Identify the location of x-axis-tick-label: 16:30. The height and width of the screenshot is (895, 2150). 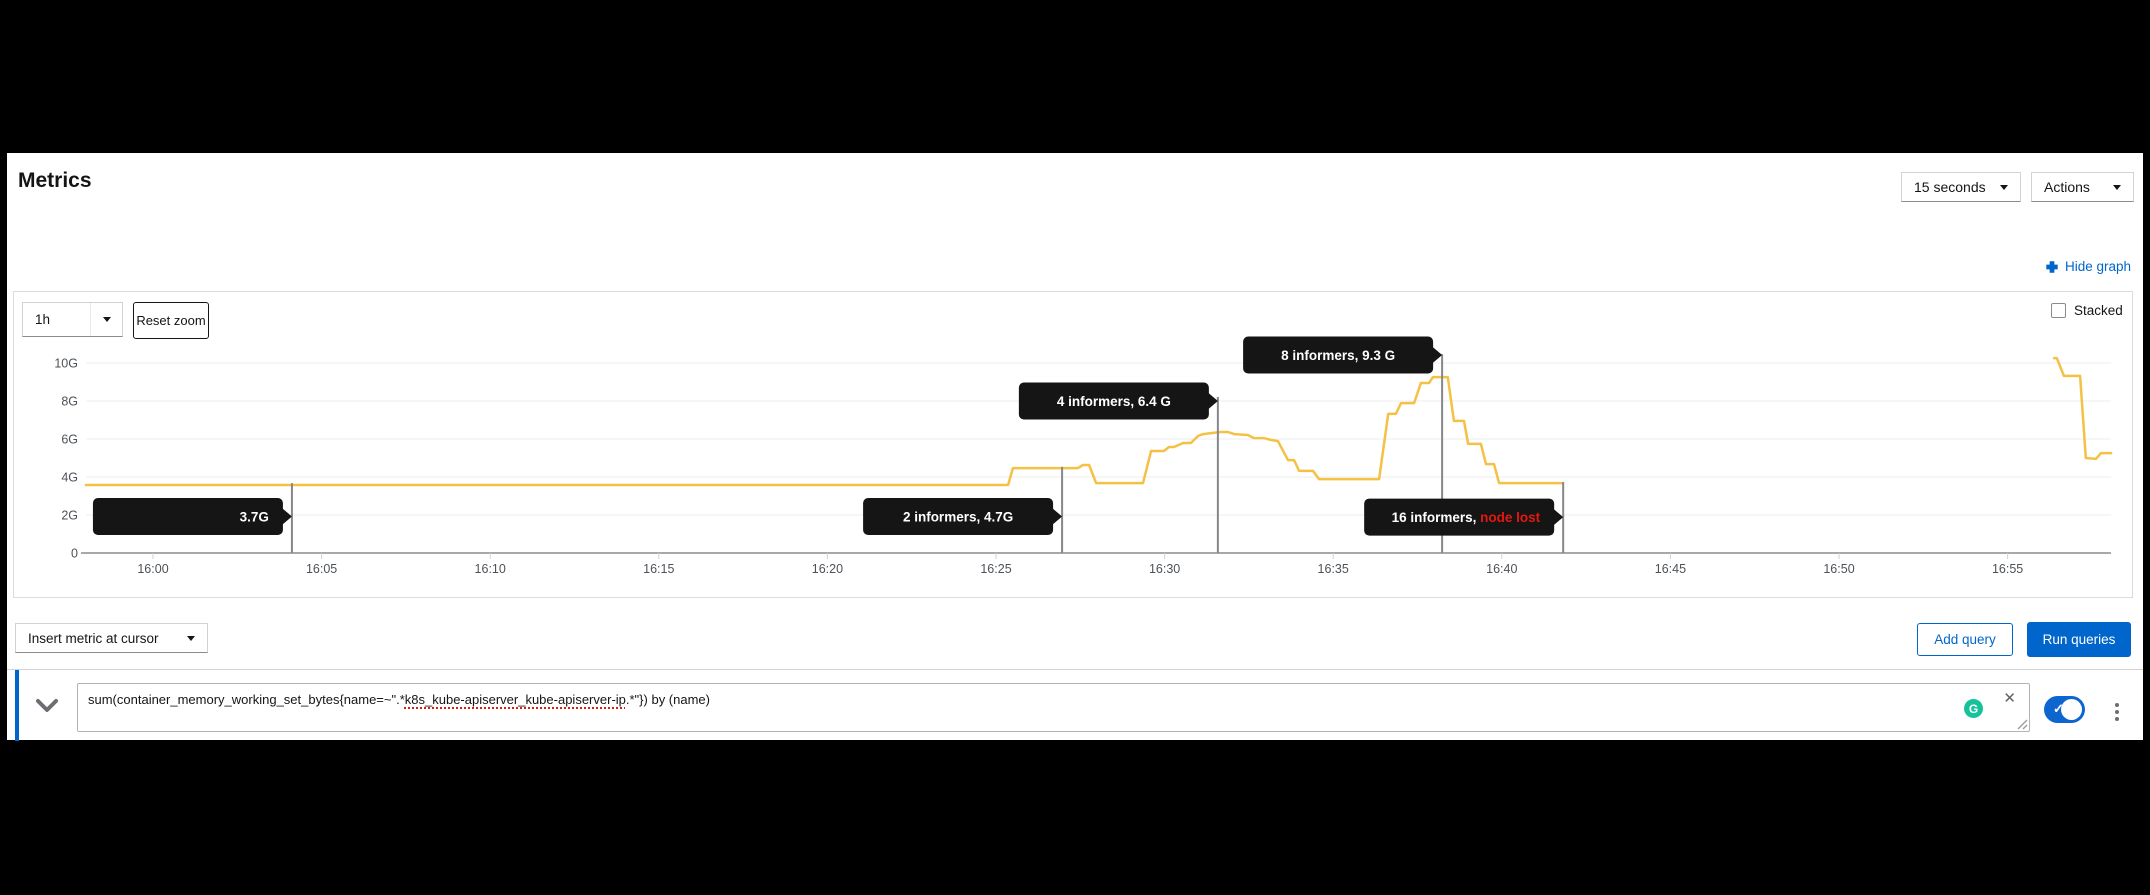
(1164, 569).